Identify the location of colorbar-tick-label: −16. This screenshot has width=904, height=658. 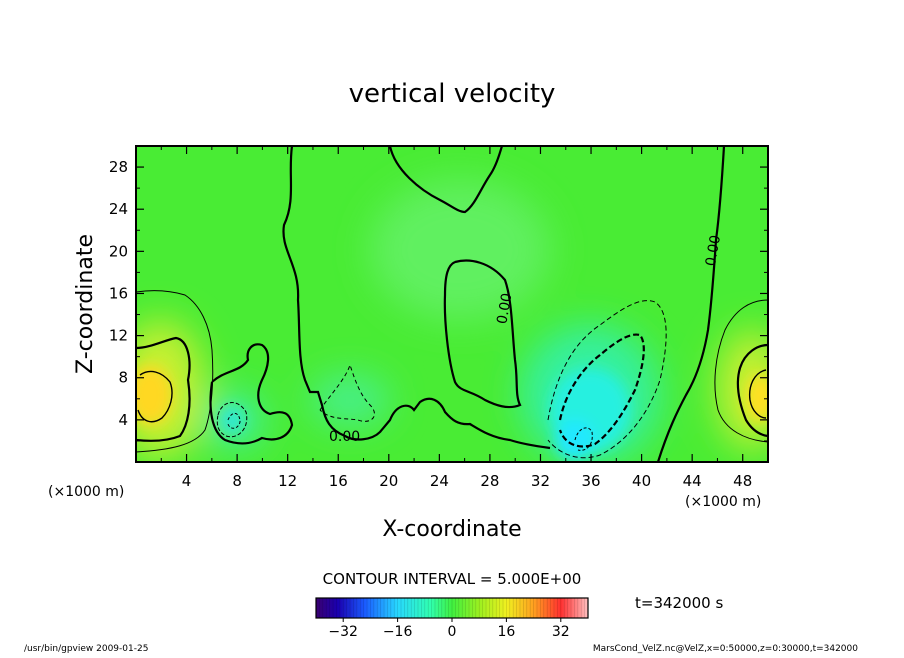
(398, 632).